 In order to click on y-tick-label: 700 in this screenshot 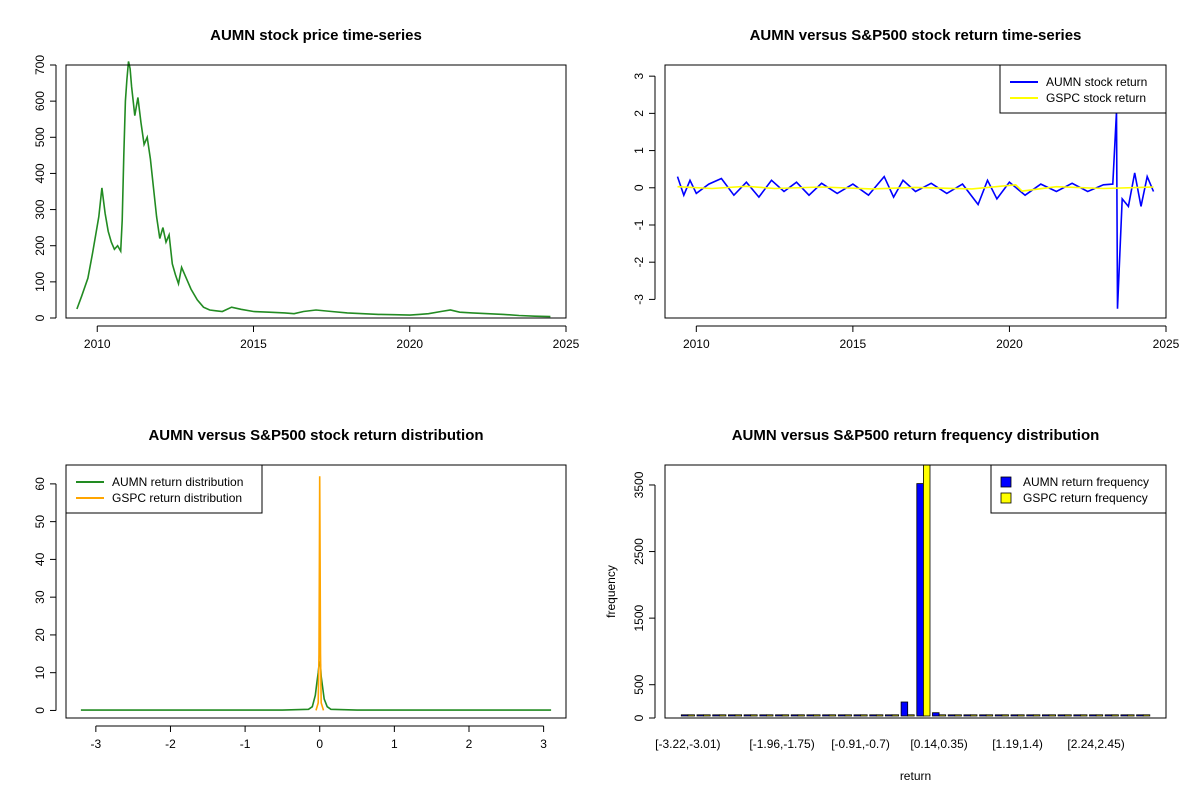, I will do `click(40, 65)`.